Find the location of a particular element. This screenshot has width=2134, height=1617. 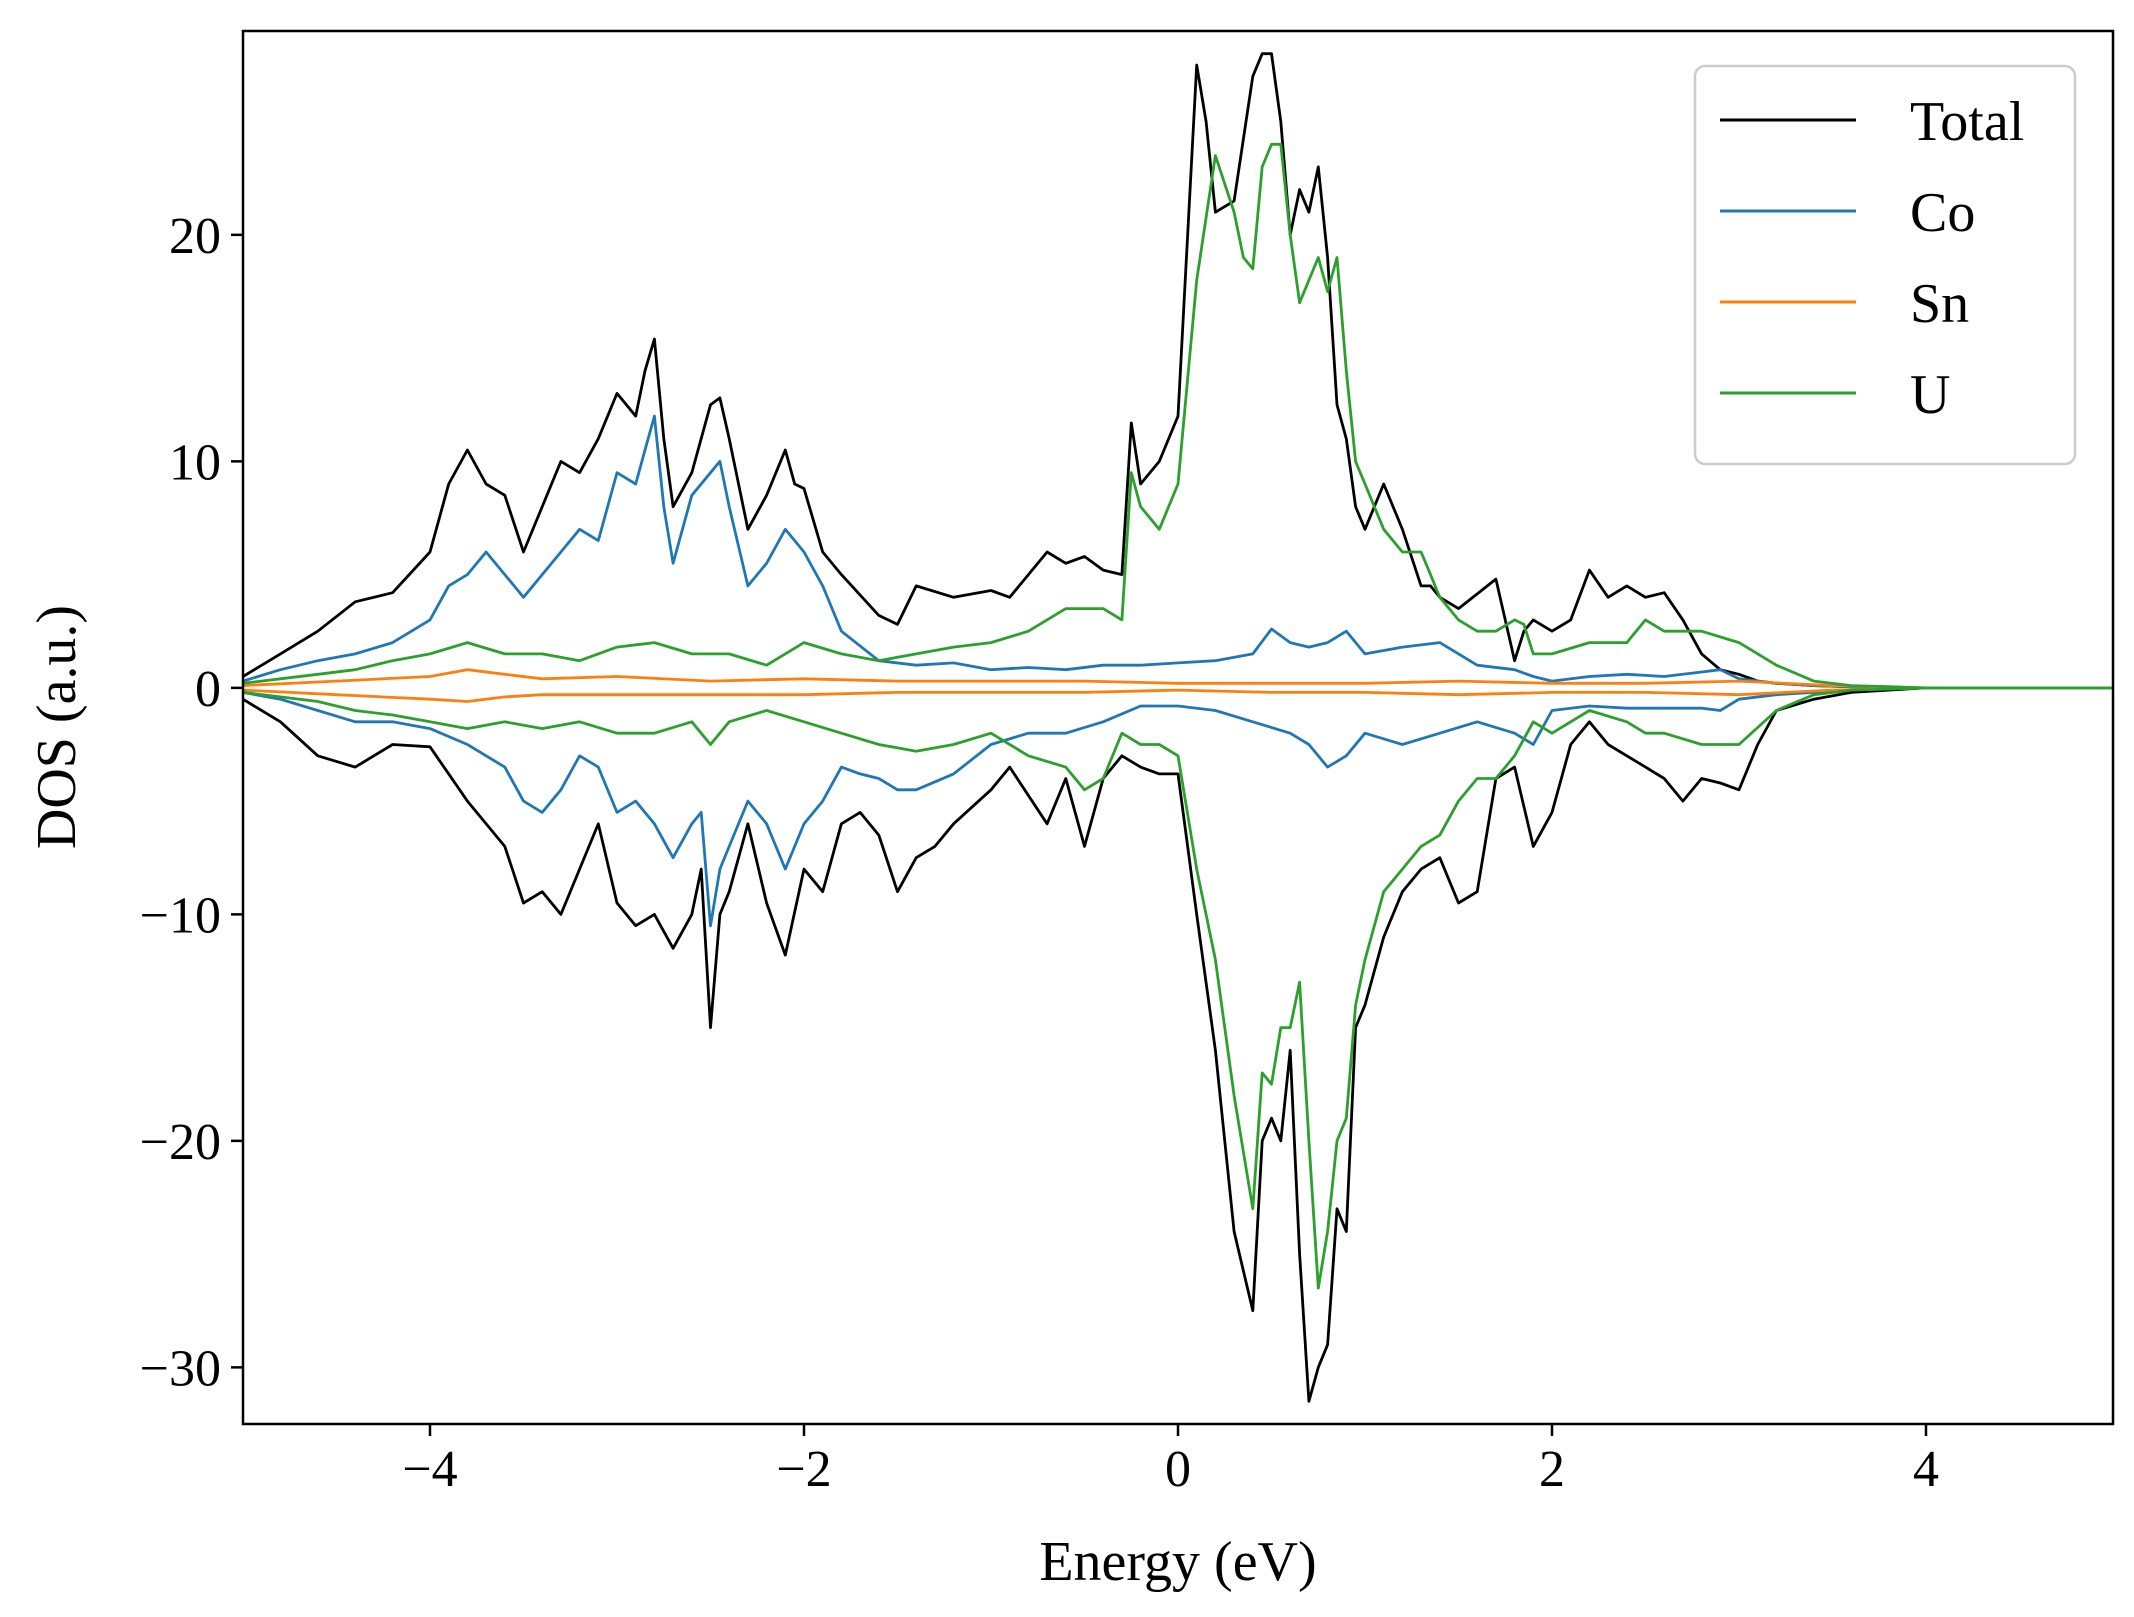

series-sn-spin-down is located at coordinates (1178, 694).